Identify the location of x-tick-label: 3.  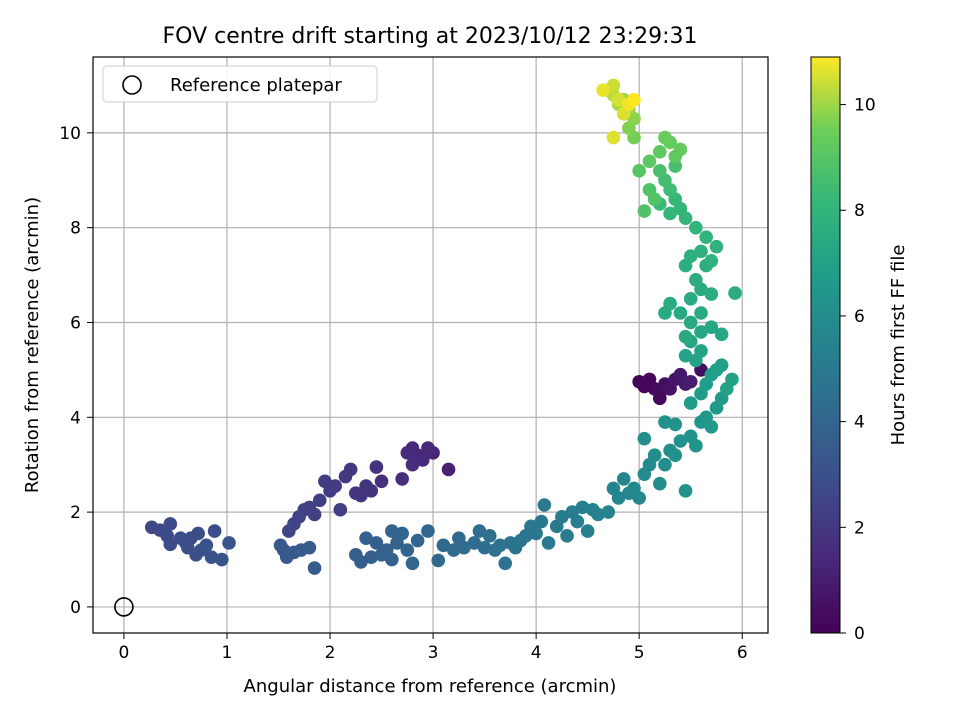
(433, 653).